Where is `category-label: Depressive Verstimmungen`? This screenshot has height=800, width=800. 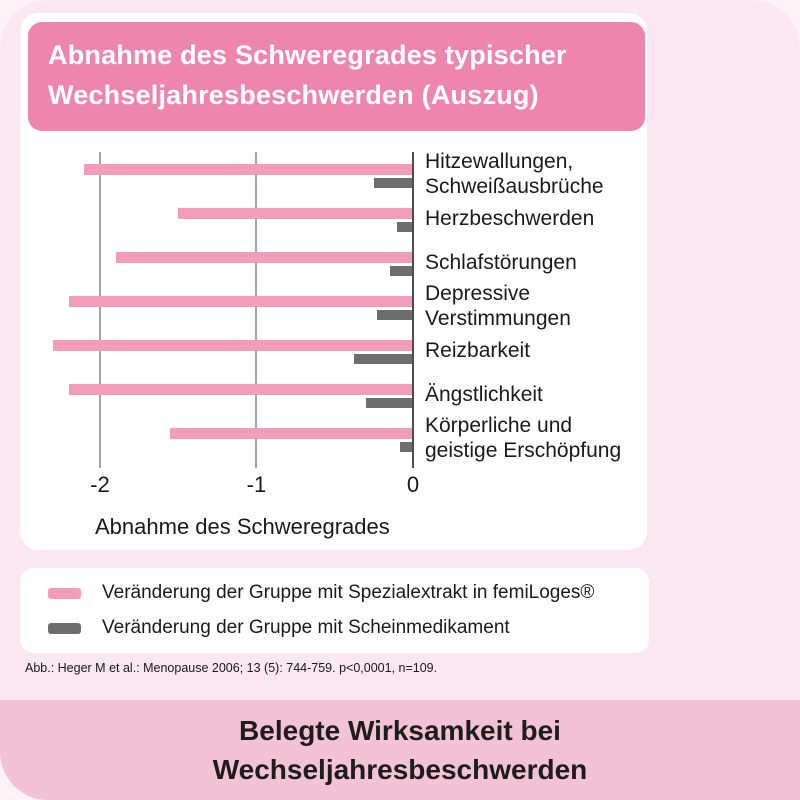 category-label: Depressive Verstimmungen is located at coordinates (498, 306).